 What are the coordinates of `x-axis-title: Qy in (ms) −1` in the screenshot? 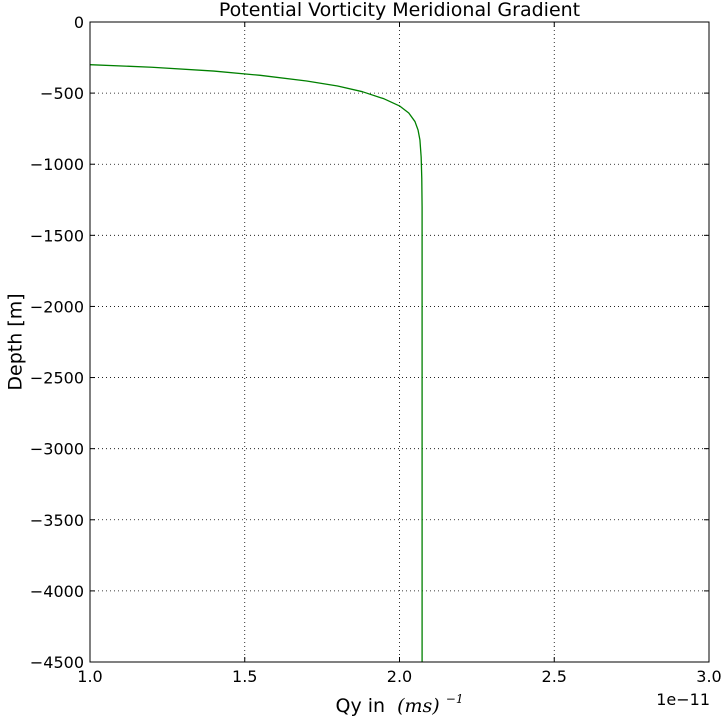 It's located at (400, 704).